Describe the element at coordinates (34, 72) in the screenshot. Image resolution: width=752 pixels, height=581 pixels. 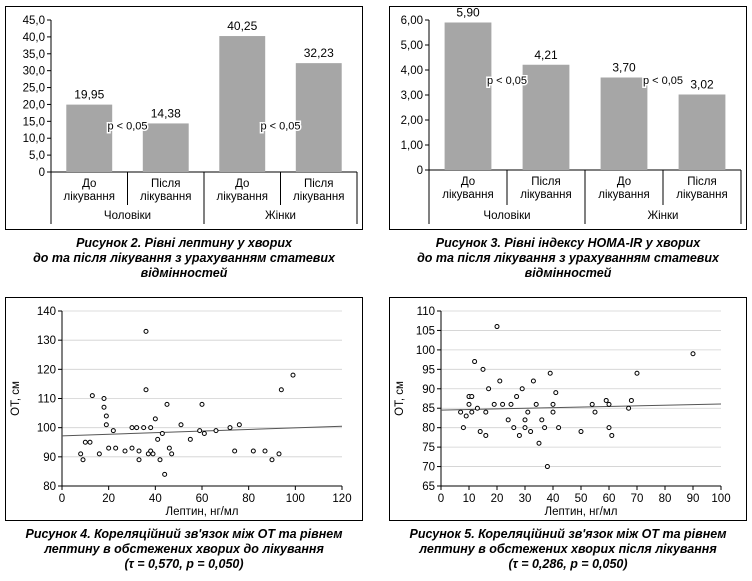
I see `y-tick-label: 30,0` at that location.